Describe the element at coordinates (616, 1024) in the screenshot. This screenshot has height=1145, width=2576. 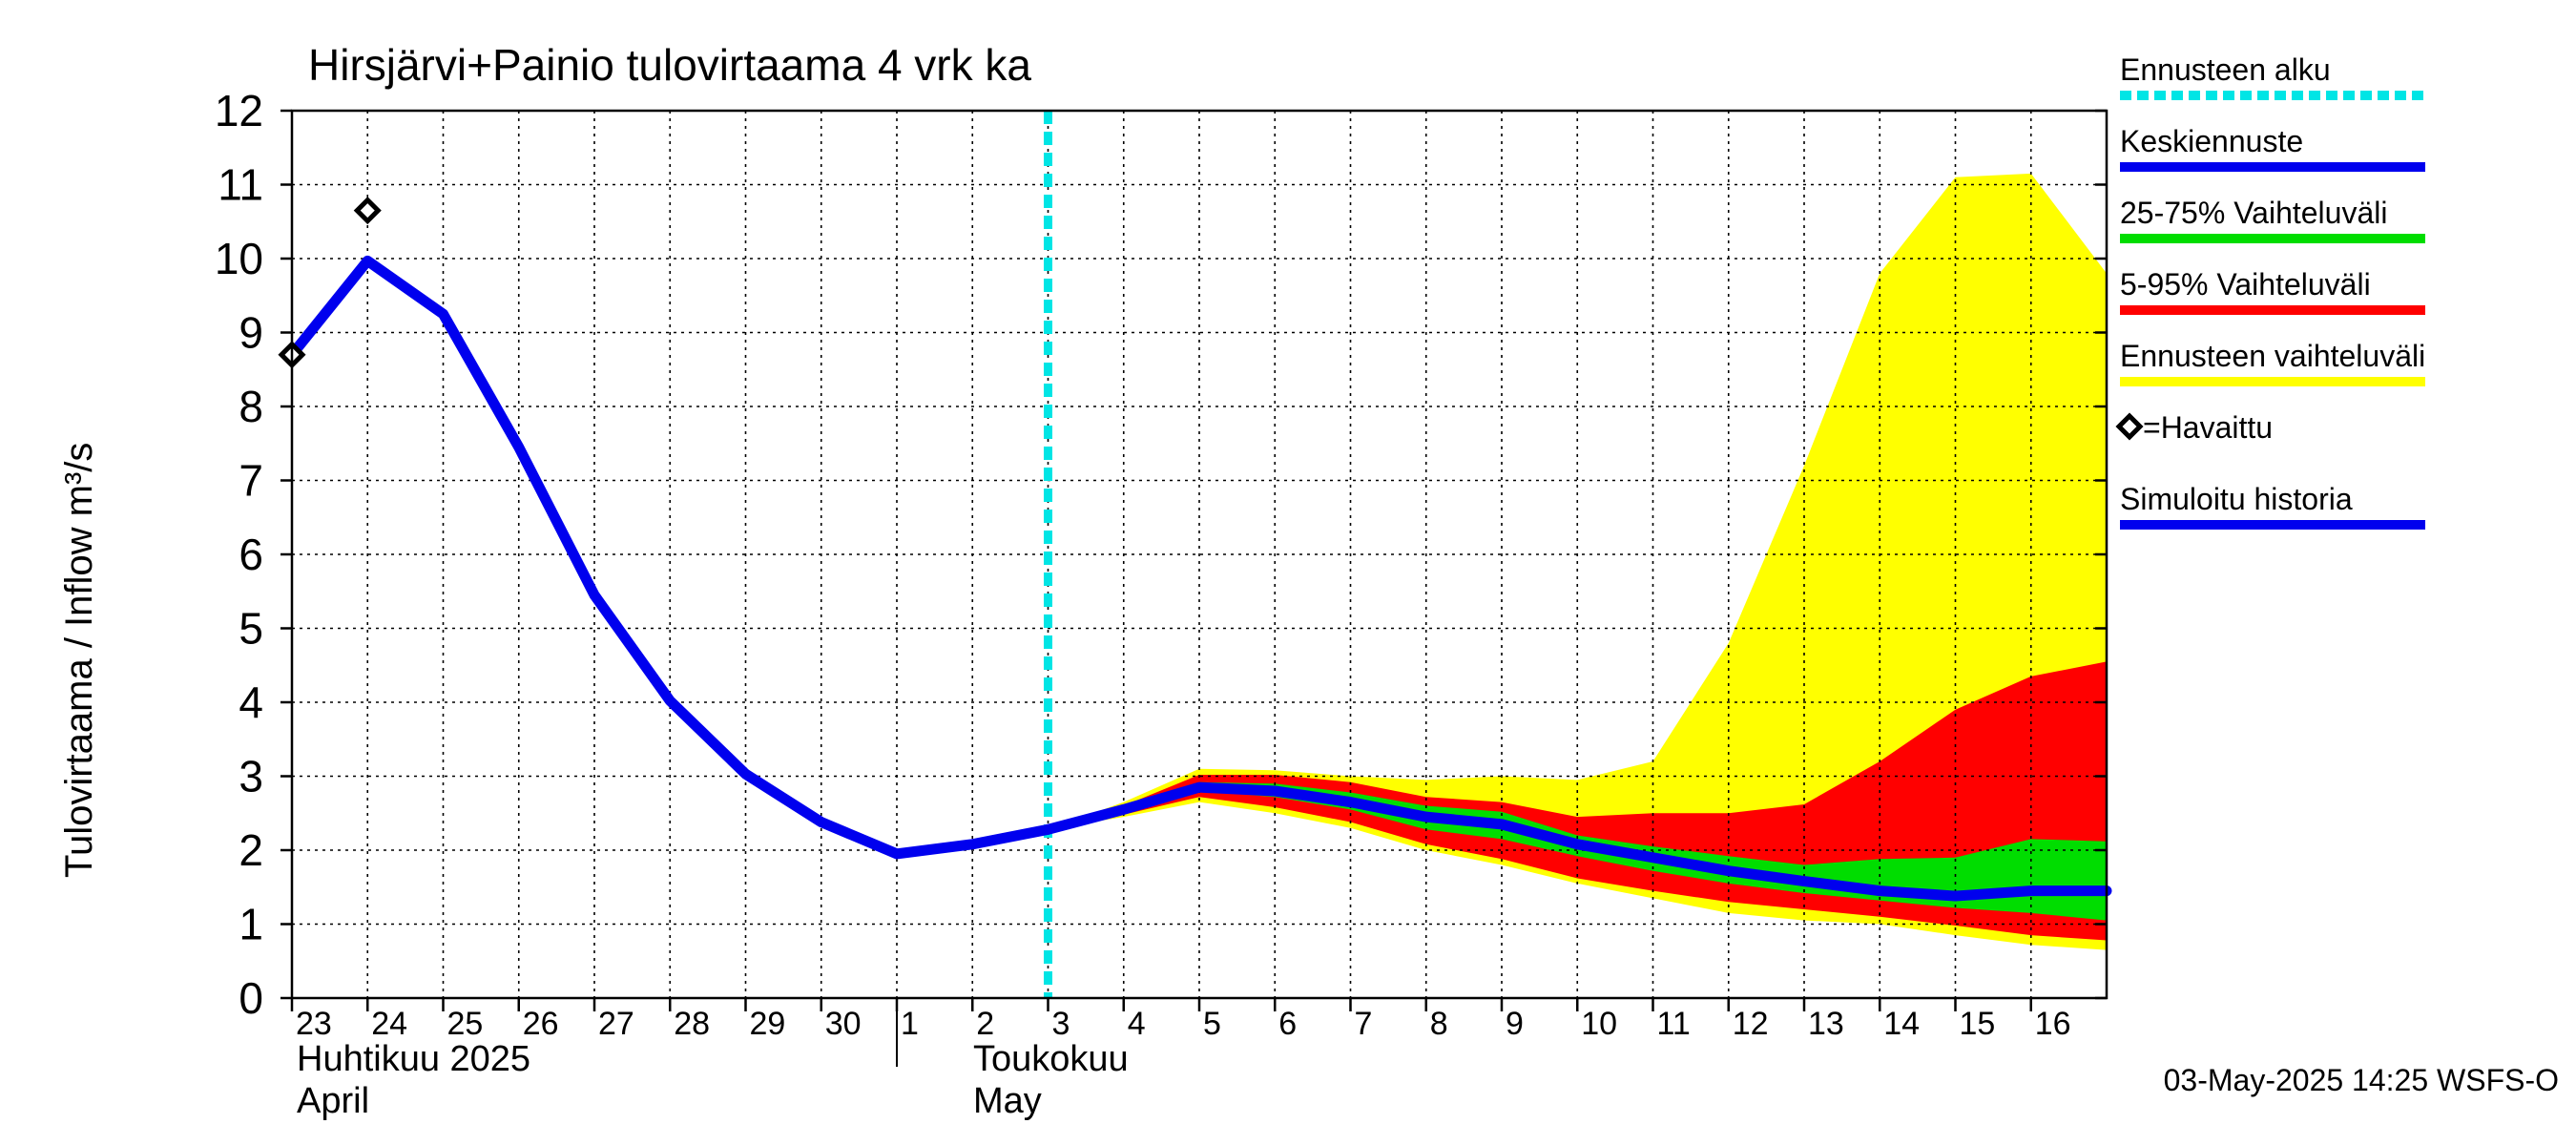
I see `x-tick-label: 27` at that location.